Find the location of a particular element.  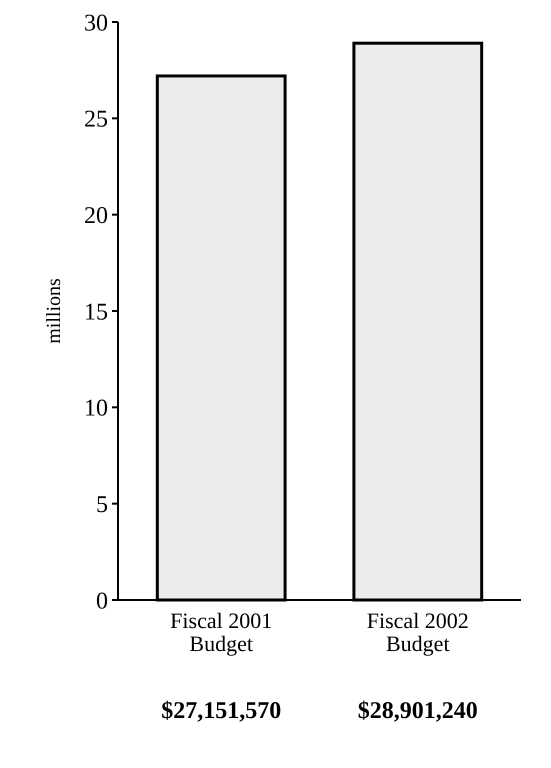

x-tick-label: Fiscal 2002 Budget is located at coordinates (417, 632).